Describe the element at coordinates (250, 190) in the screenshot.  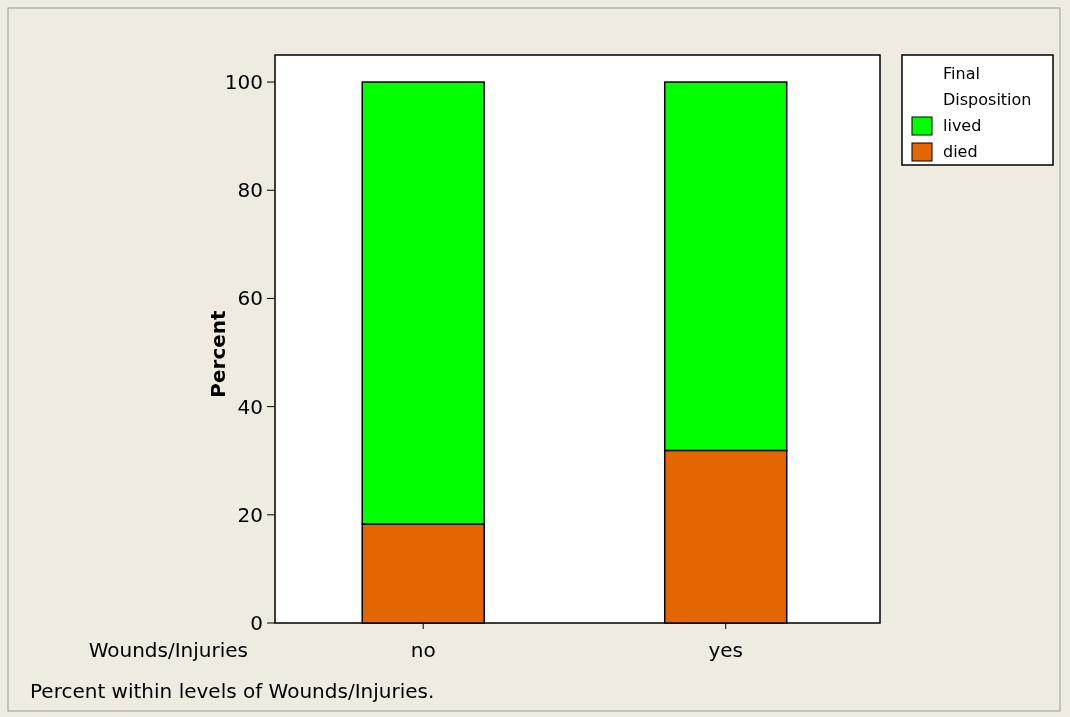
I see `y-tick-label: 80` at that location.